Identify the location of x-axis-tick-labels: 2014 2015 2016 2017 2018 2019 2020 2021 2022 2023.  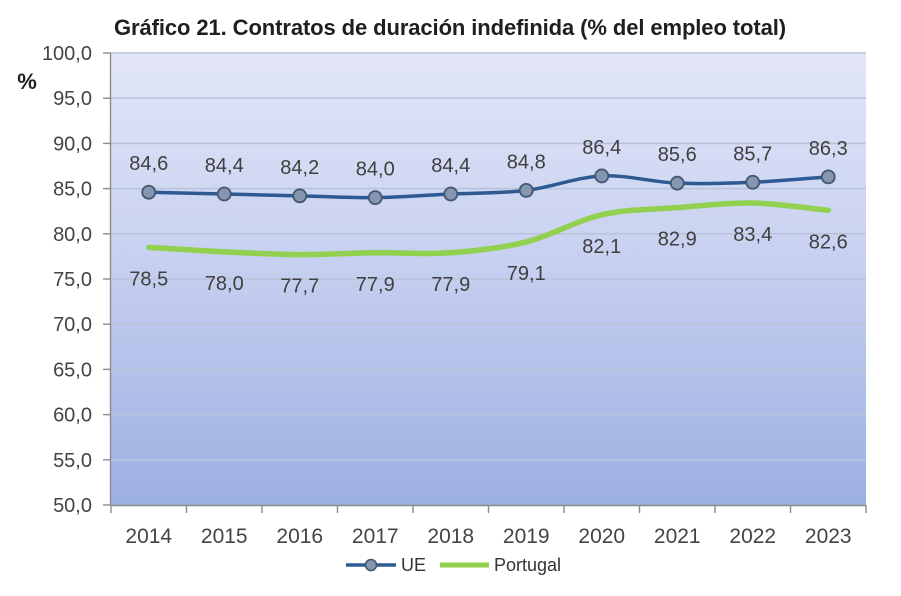
(488, 536).